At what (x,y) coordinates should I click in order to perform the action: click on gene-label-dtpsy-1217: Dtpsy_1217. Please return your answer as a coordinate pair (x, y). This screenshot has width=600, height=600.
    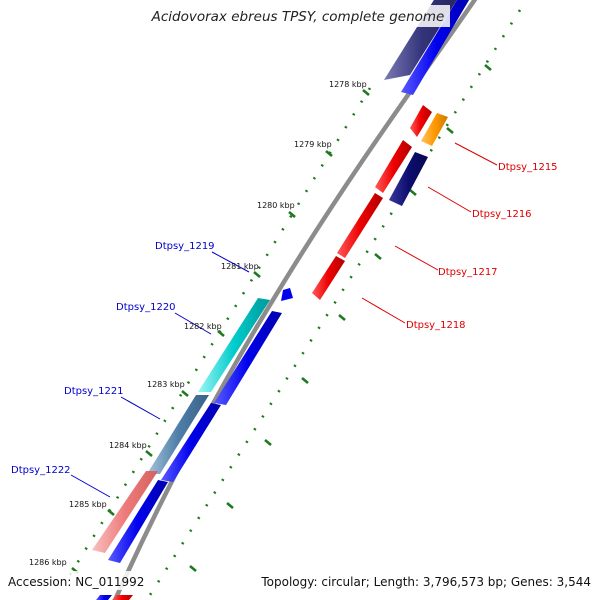
    Looking at the image, I should click on (468, 272).